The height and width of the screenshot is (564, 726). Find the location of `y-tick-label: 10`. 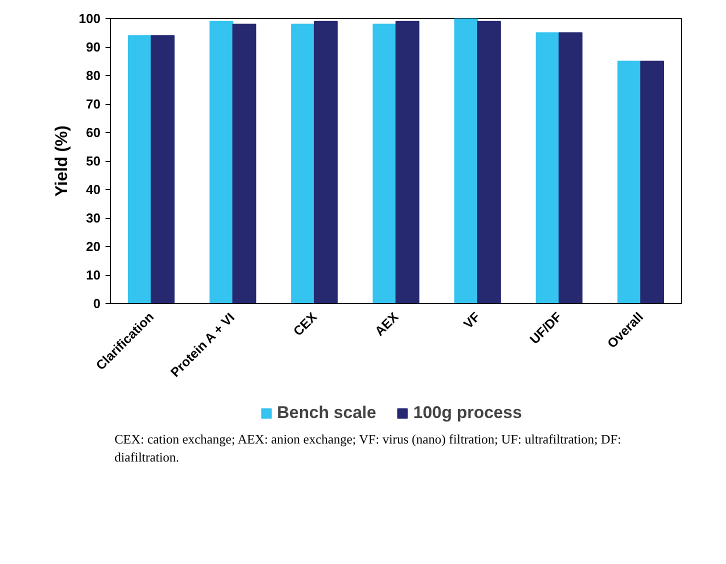

y-tick-label: 10 is located at coordinates (93, 275).